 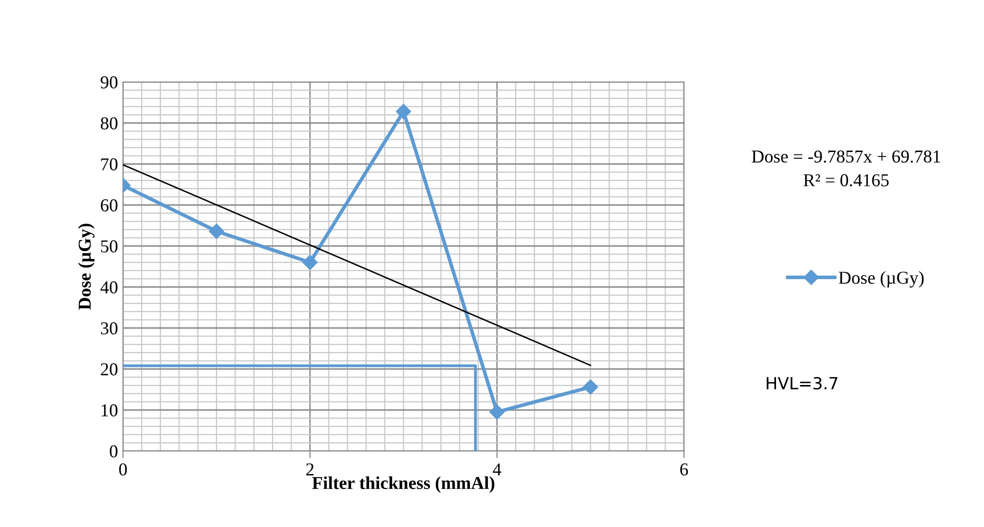 What do you see at coordinates (123, 469) in the screenshot?
I see `x-tick-label: 0` at bounding box center [123, 469].